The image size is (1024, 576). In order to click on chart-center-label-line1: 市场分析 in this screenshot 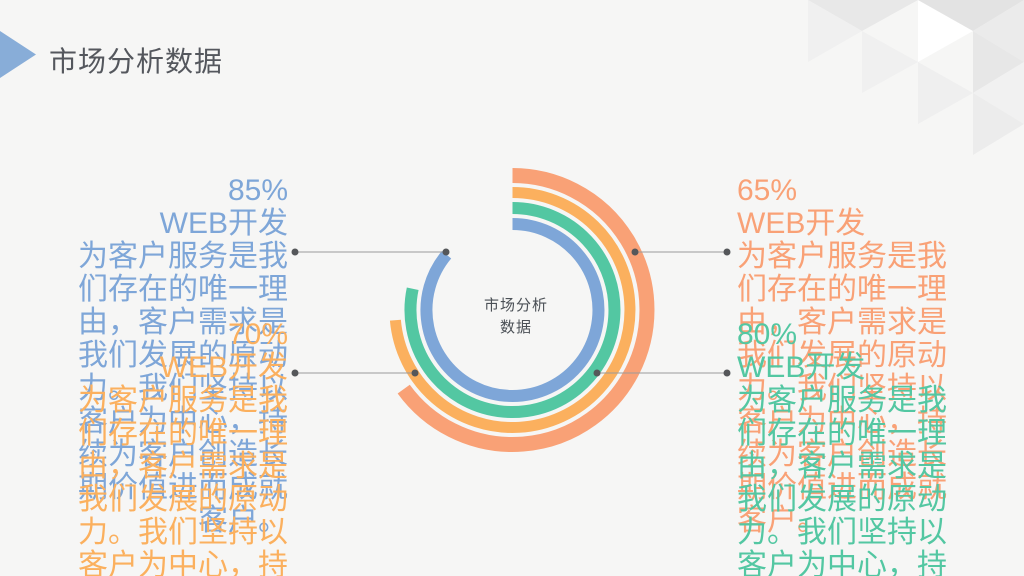, I will do `click(515, 305)`.